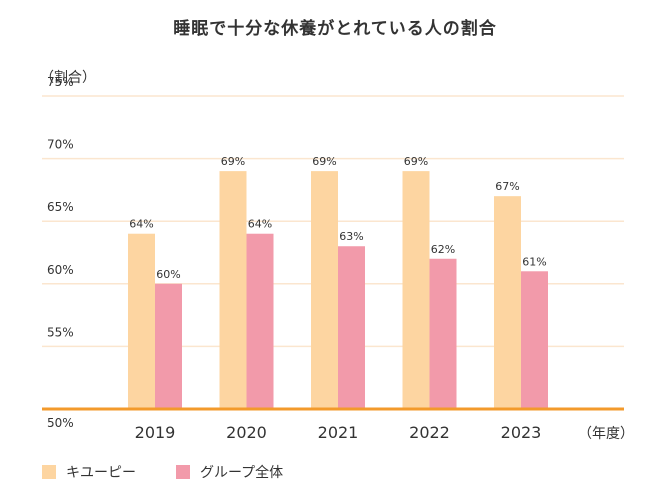 The height and width of the screenshot is (502, 670). What do you see at coordinates (60, 207) in the screenshot?
I see `y-tick-label: 65%` at bounding box center [60, 207].